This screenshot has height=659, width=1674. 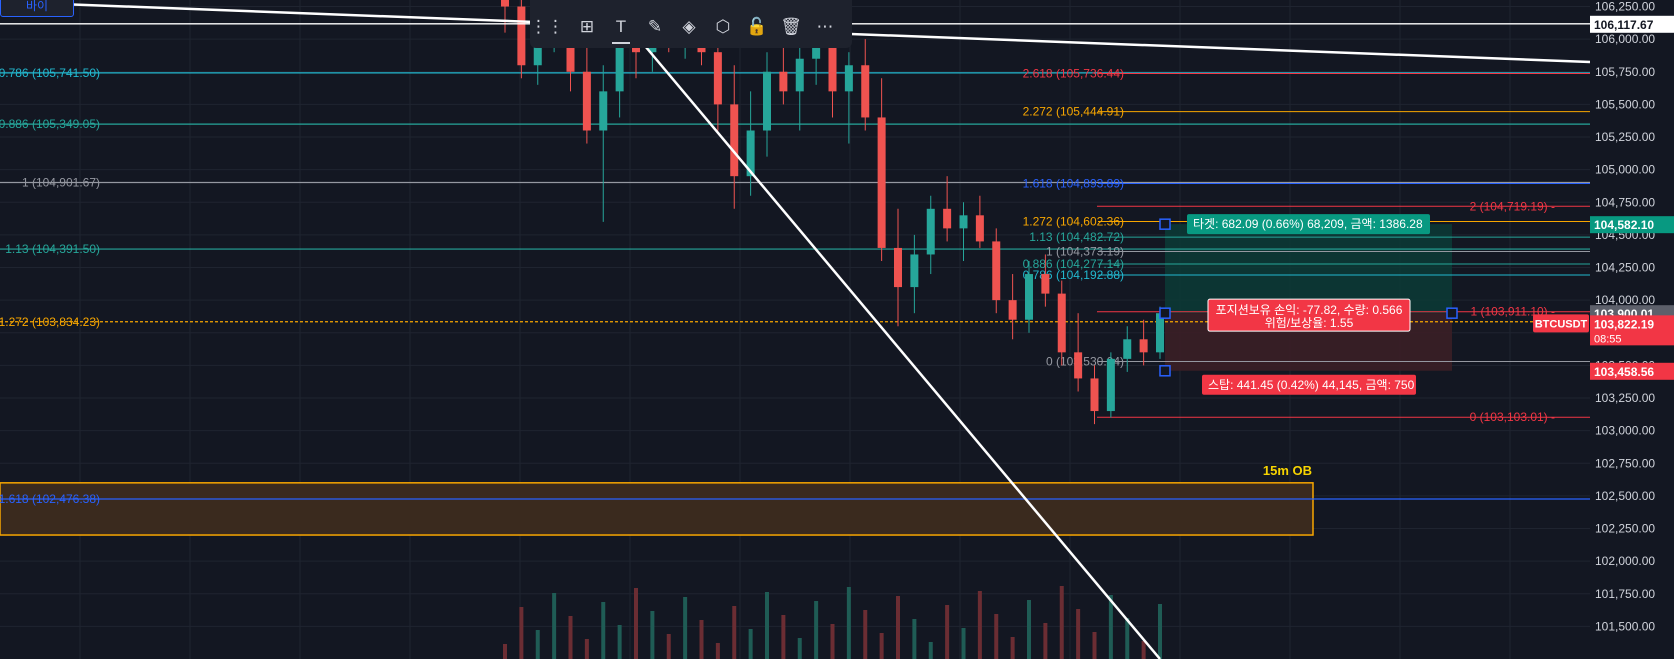 What do you see at coordinates (50, 499) in the screenshot?
I see `fib-label-left: 1.618 (102,476.38)` at bounding box center [50, 499].